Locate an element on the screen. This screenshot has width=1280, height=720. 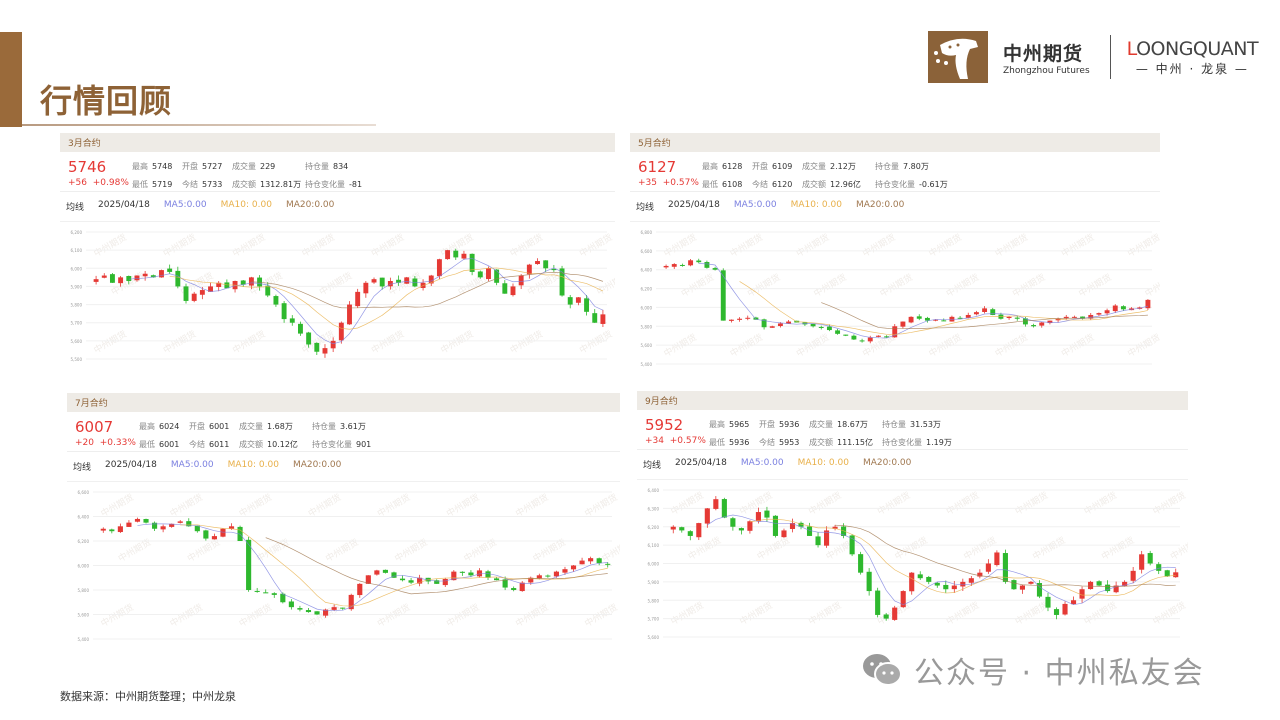
loongquant-sub: — 中州 · 龙泉 — is located at coordinates (1192, 68).